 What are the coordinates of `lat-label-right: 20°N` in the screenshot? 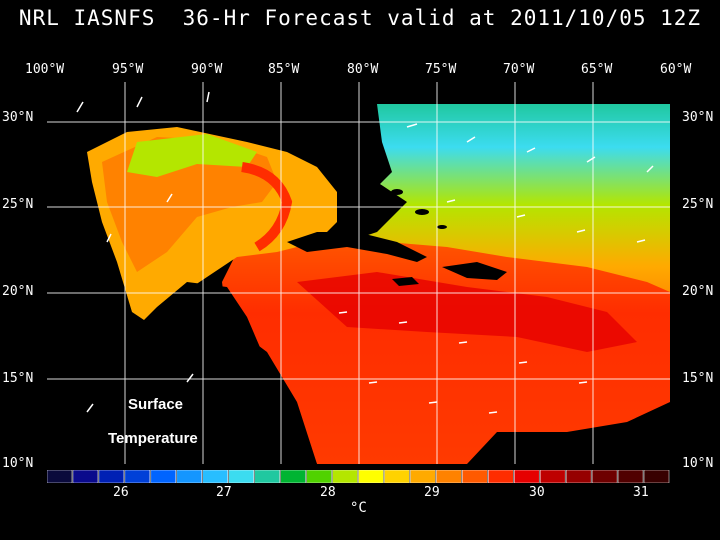 It's located at (698, 291).